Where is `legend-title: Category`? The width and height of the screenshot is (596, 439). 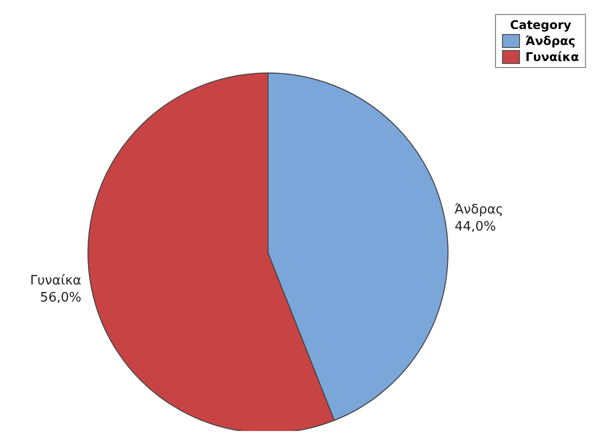 legend-title: Category is located at coordinates (540, 25).